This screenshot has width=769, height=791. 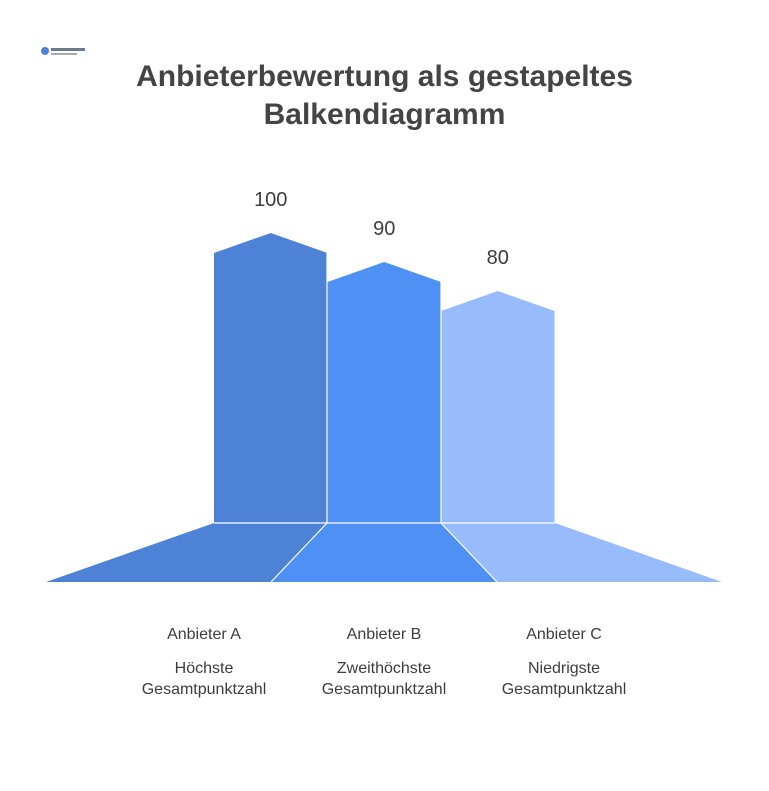 I want to click on category-b: Anbieter B Zweithöchste Gesamtpunktzahl, so click(x=384, y=662).